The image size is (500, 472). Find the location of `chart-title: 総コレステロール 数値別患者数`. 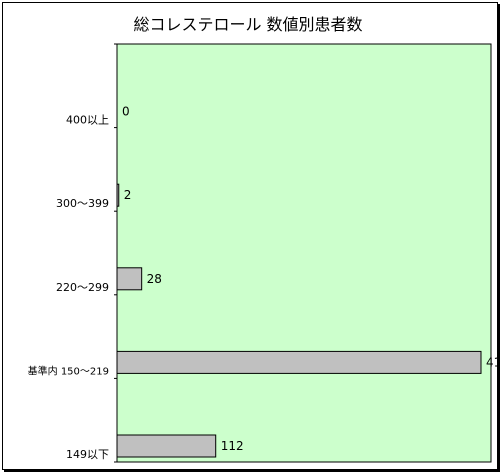

chart-title: 総コレステロール 数値別患者数 is located at coordinates (247, 24).